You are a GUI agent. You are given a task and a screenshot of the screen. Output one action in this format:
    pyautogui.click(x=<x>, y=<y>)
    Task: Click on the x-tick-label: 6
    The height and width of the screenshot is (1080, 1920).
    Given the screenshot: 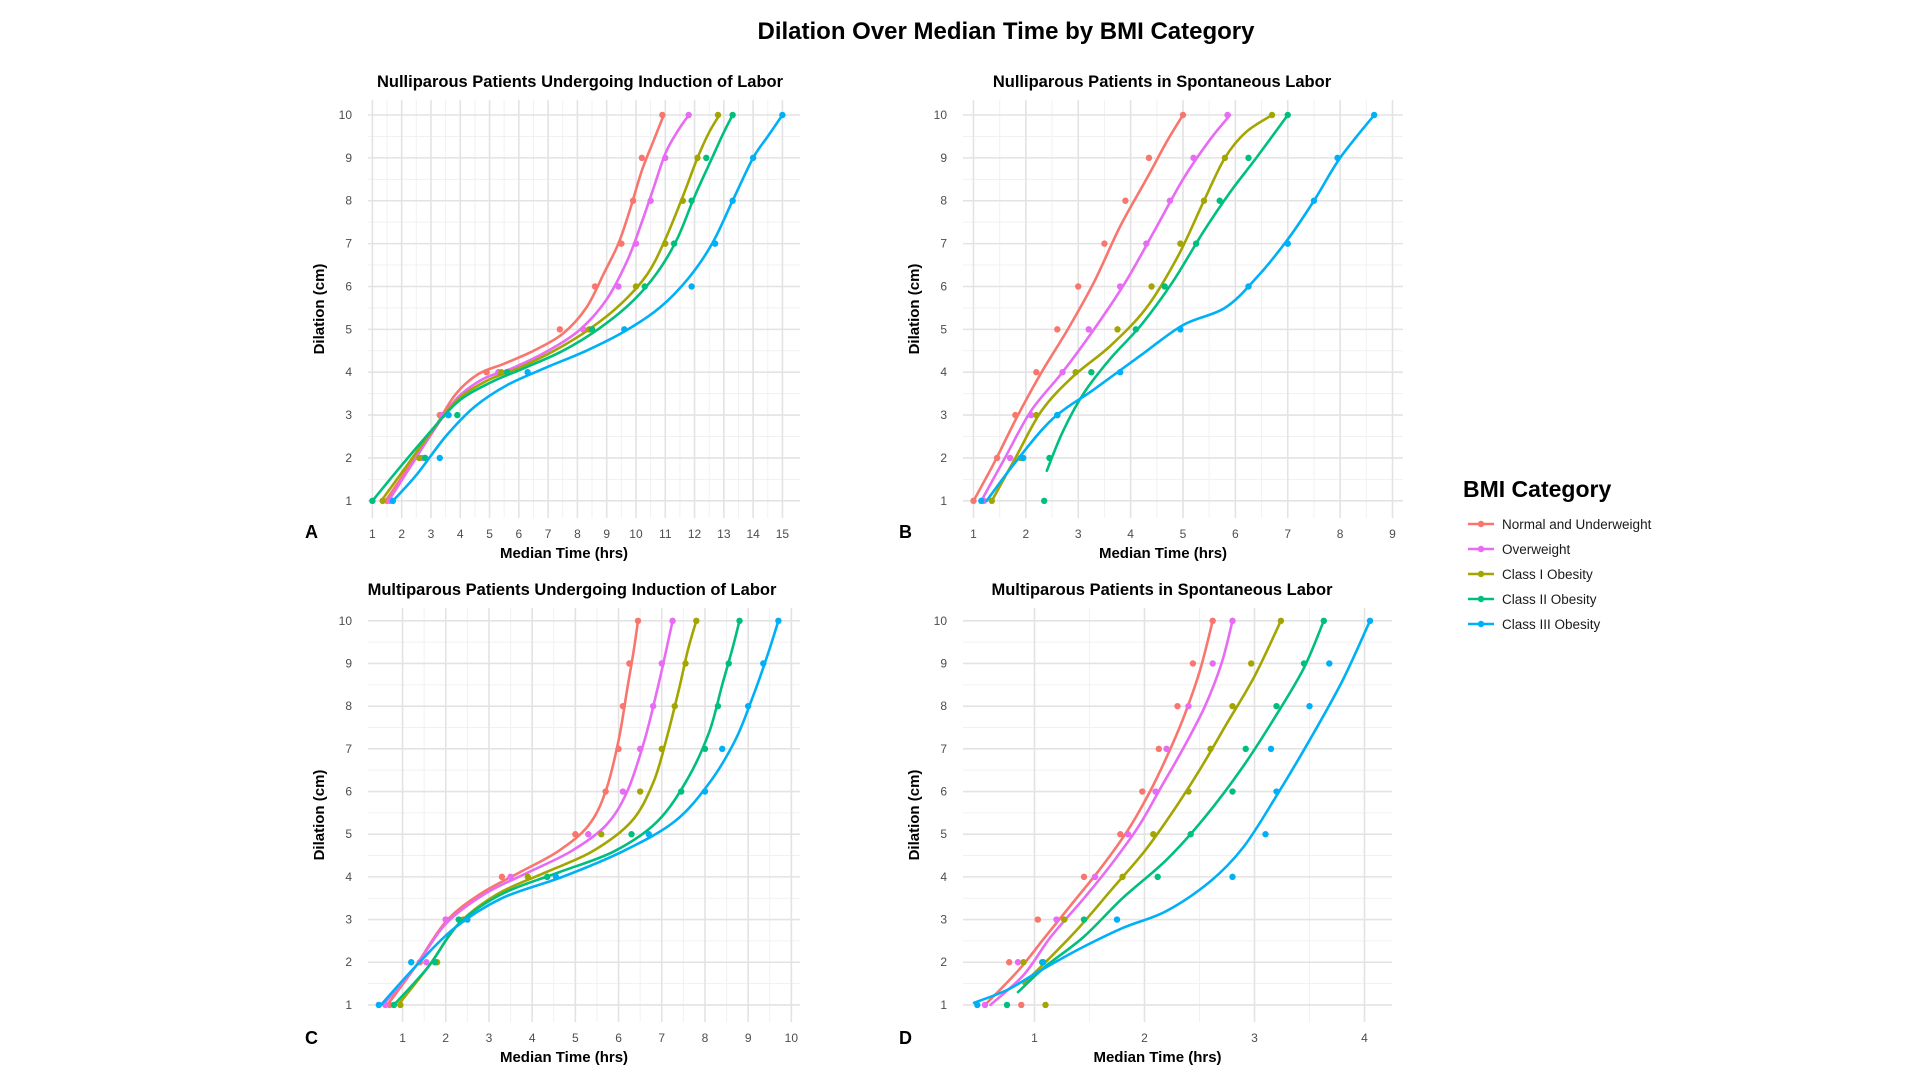 What is the action you would take?
    pyautogui.click(x=518, y=534)
    